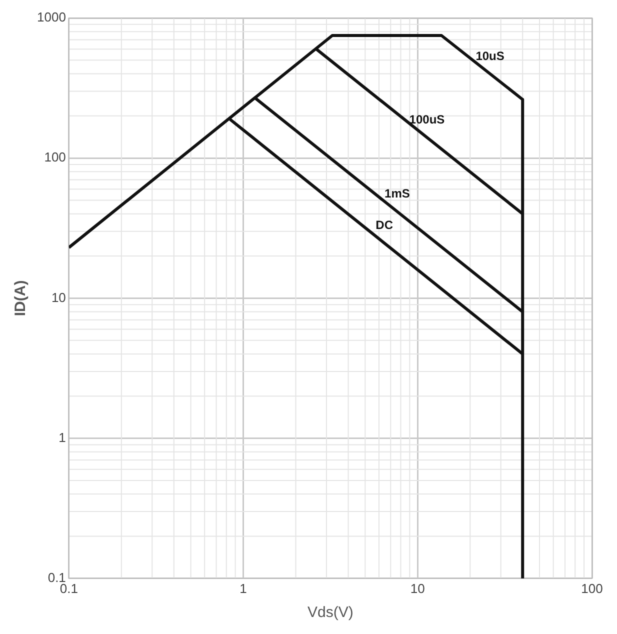  I want to click on y-tick-label: 10, so click(58, 297).